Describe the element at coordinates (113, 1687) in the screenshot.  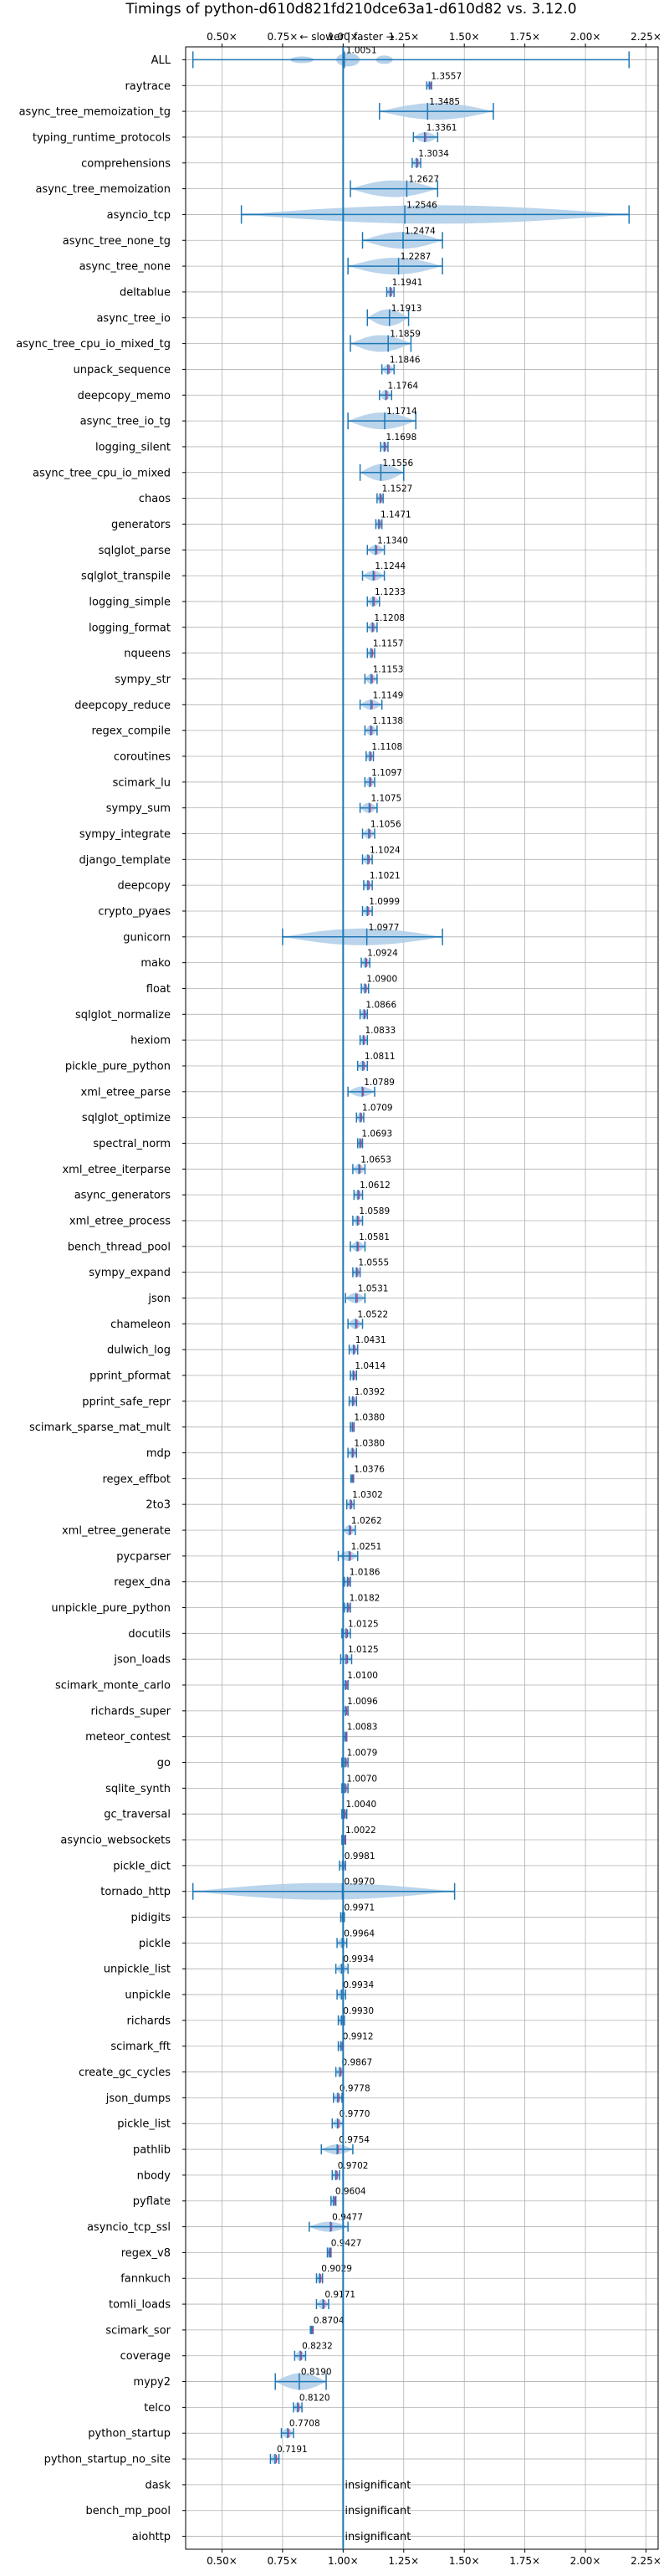
I see `benchmark-label: scimark_monte_carlo` at that location.